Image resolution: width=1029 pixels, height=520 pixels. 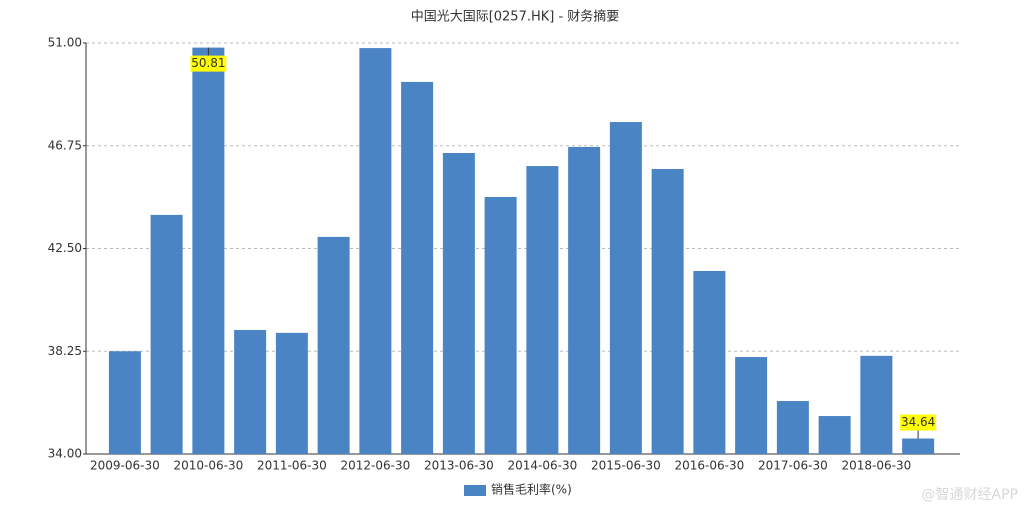 I want to click on x-tick-label: 2011-06-30, so click(x=292, y=466).